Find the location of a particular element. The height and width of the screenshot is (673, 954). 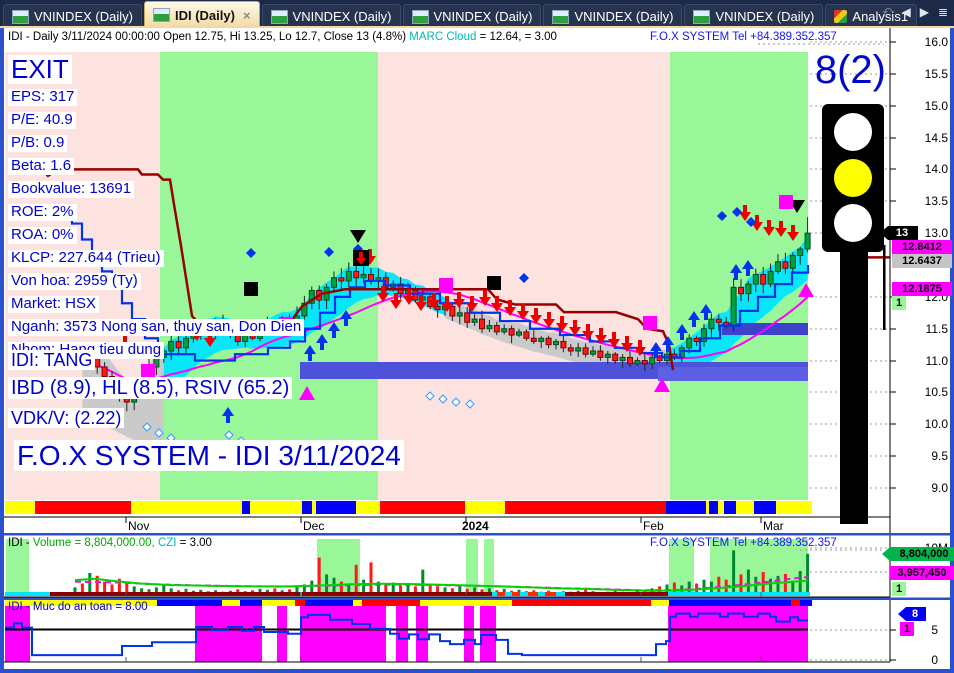

history-back-icon: ↶ is located at coordinates (887, 12).